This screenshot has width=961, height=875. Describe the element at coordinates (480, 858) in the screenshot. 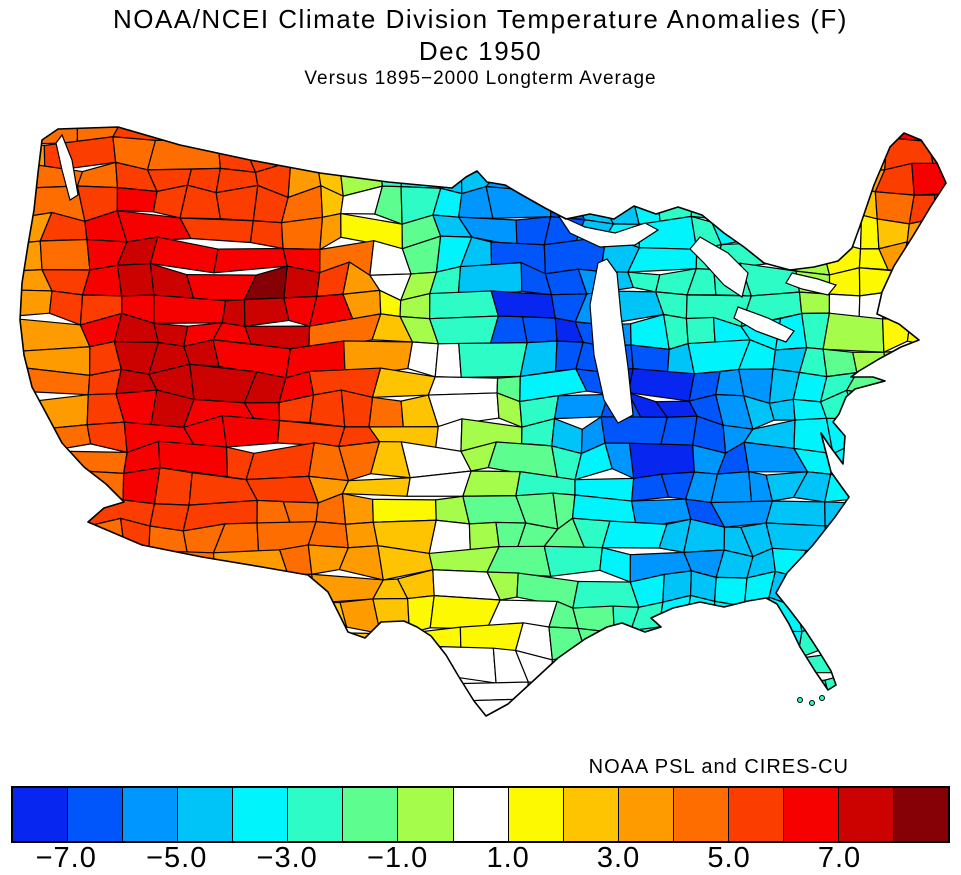

I see `colorbar-tick-labels: −7.0 −5.0 −3.0 −1.0 1.0 3.0 5.0 7.0` at that location.